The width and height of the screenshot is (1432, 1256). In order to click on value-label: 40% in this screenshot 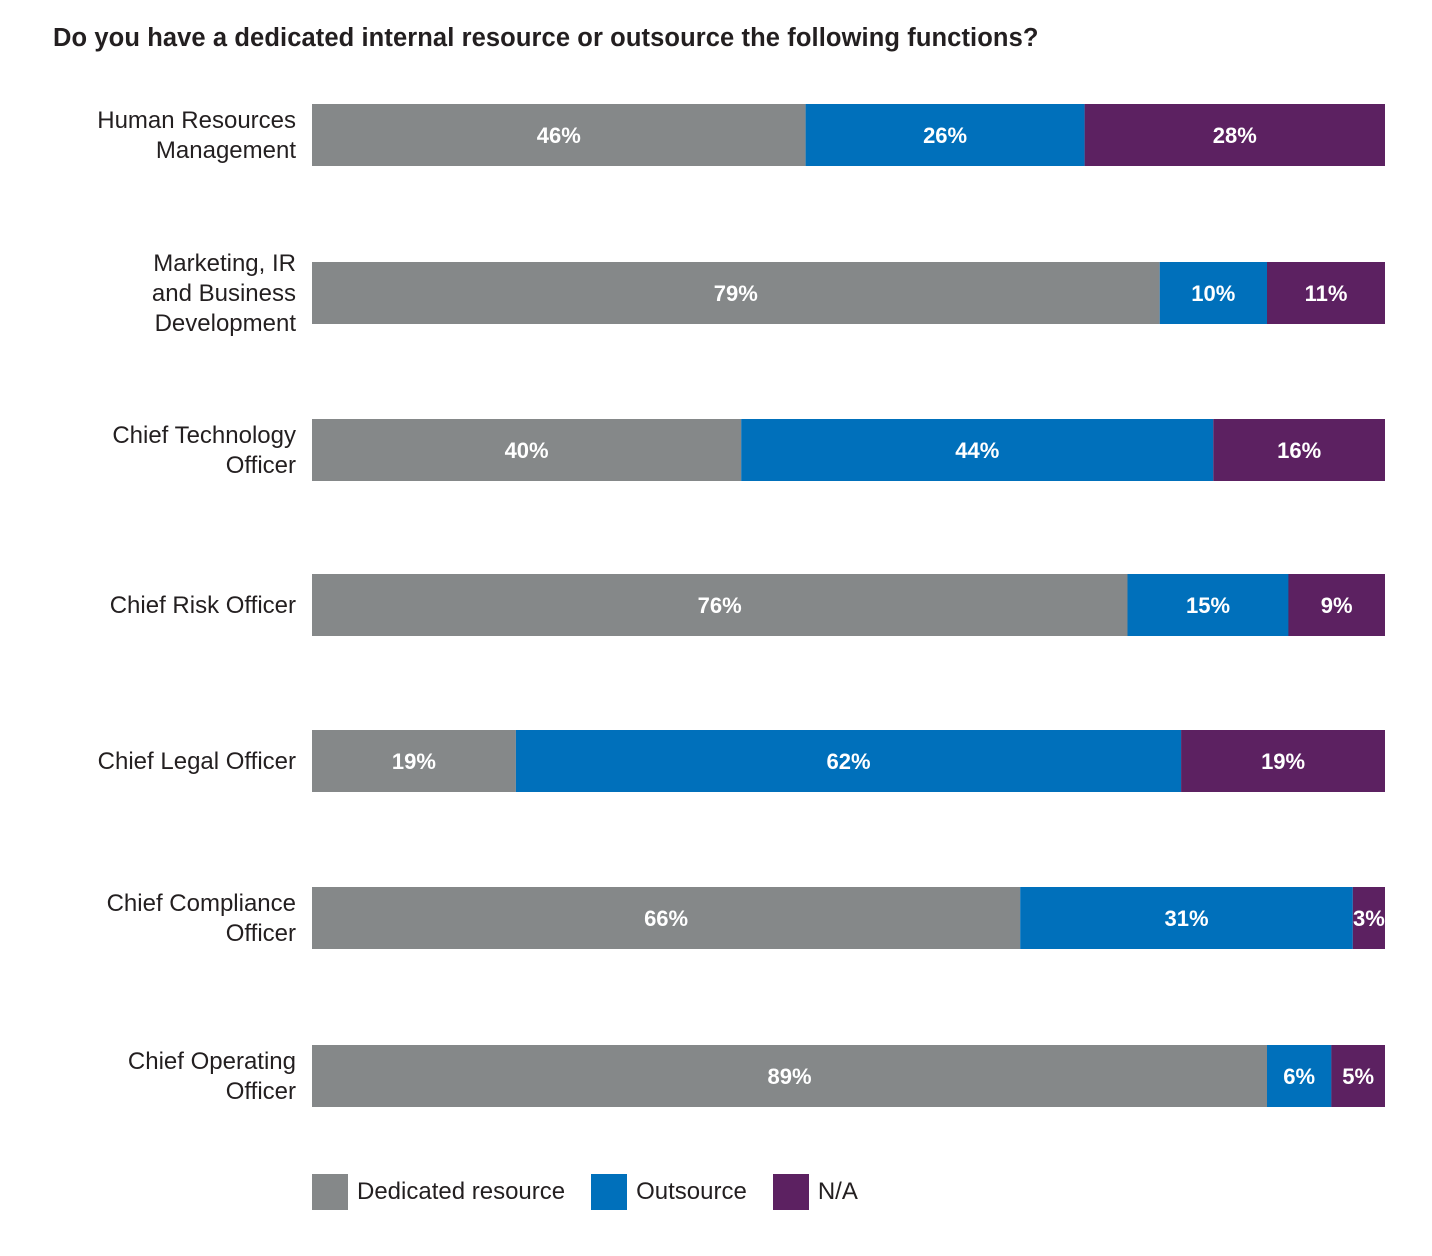, I will do `click(527, 450)`.